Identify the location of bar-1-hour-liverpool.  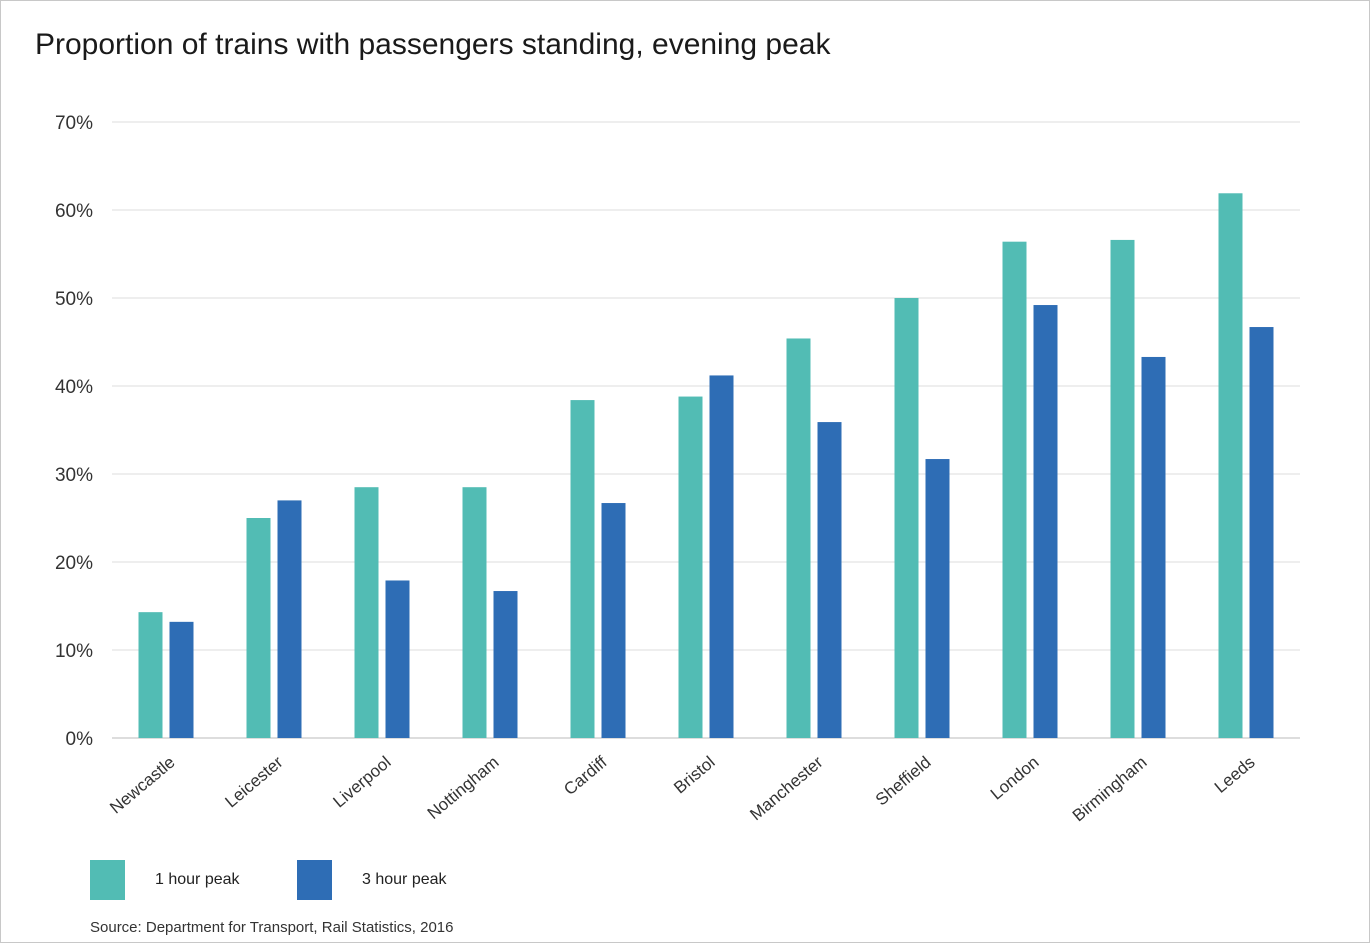
(366, 612).